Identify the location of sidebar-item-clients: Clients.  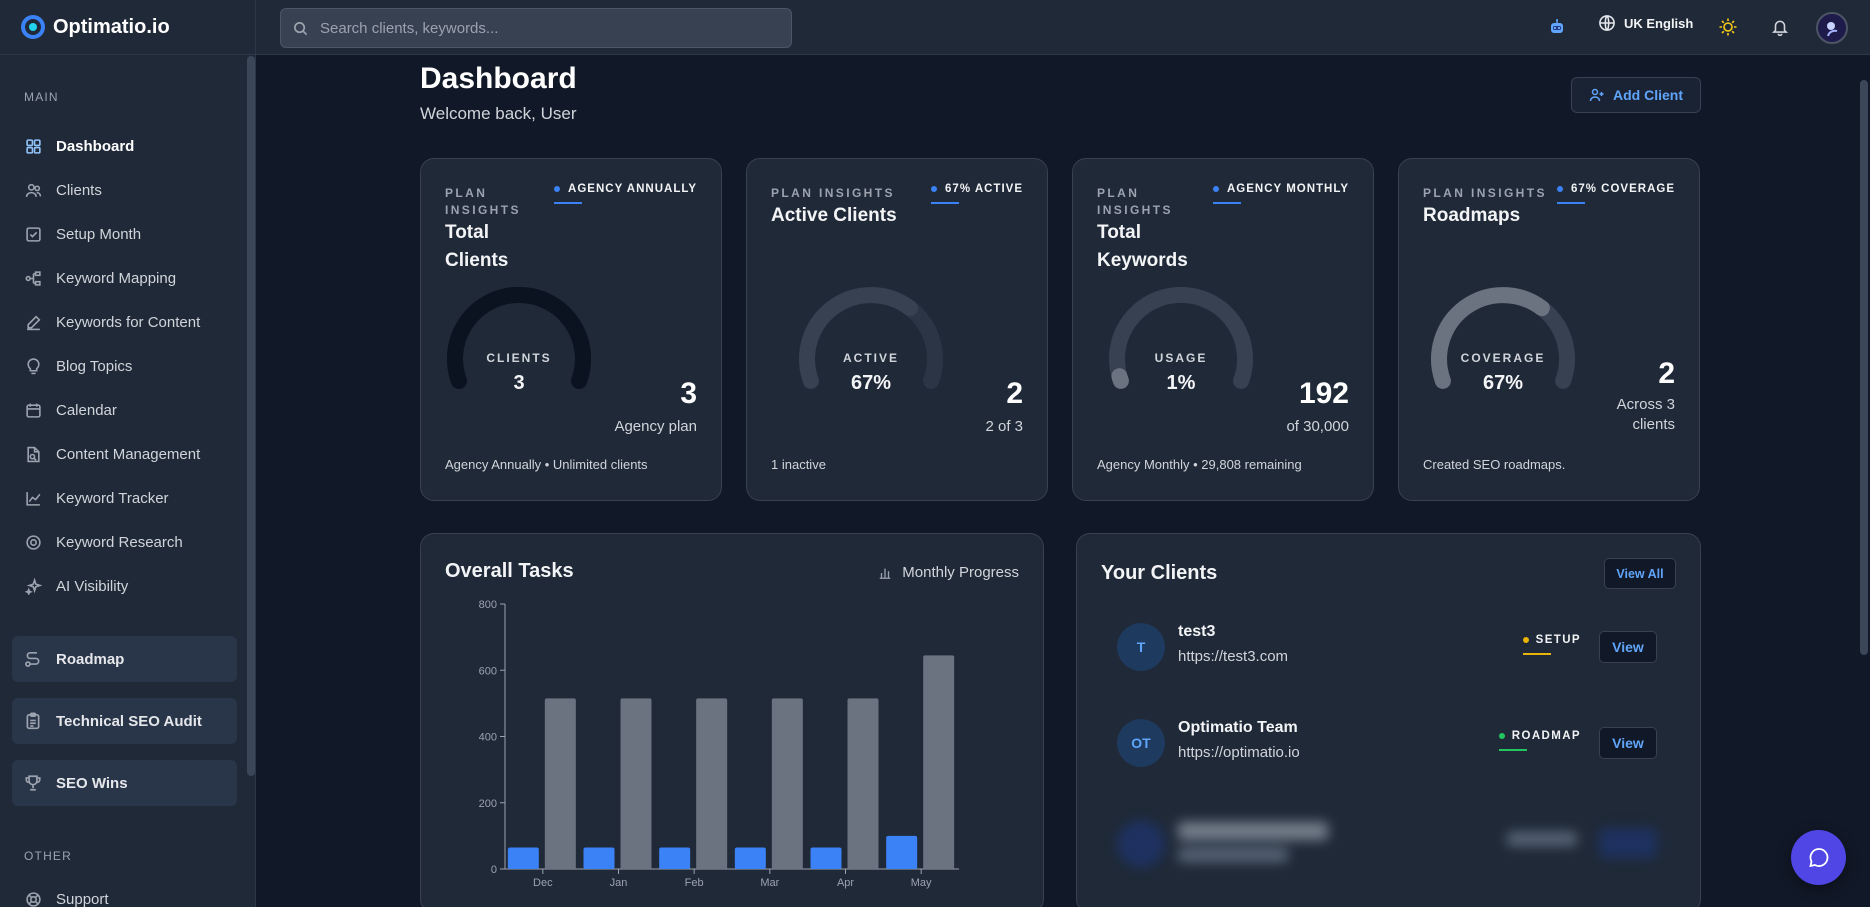
(123, 190).